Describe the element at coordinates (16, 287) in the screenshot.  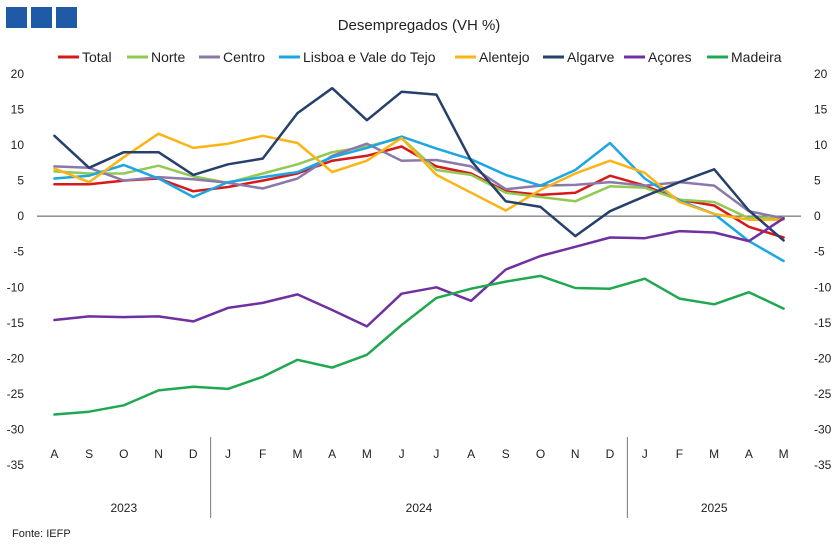
I see `y-tick-label-left: -10` at that location.